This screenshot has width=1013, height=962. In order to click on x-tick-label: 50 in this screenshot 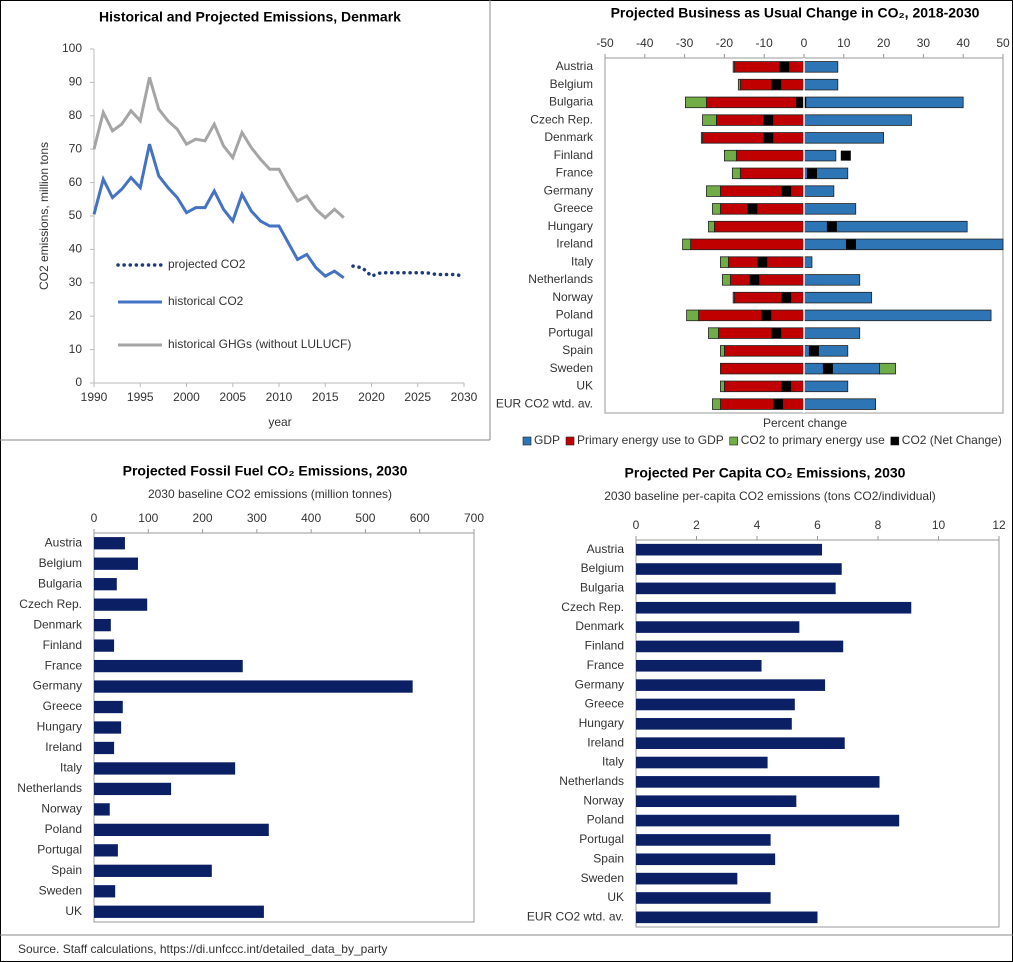, I will do `click(1003, 43)`.